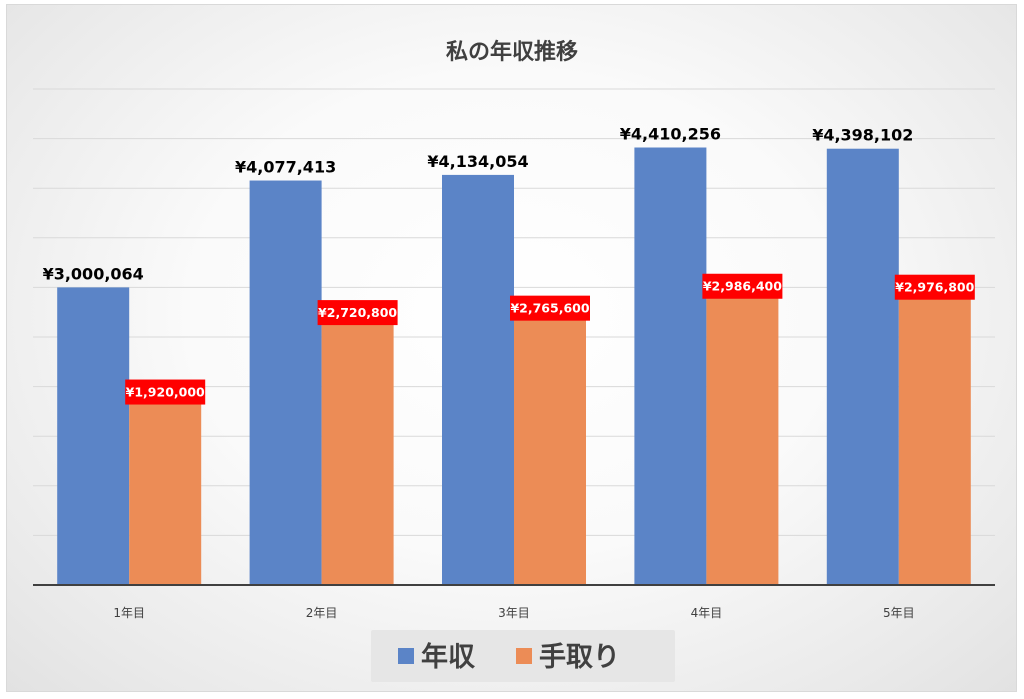 The height and width of the screenshot is (699, 1024). What do you see at coordinates (93, 273) in the screenshot?
I see `data-label-nenshu: ¥3,000,064` at bounding box center [93, 273].